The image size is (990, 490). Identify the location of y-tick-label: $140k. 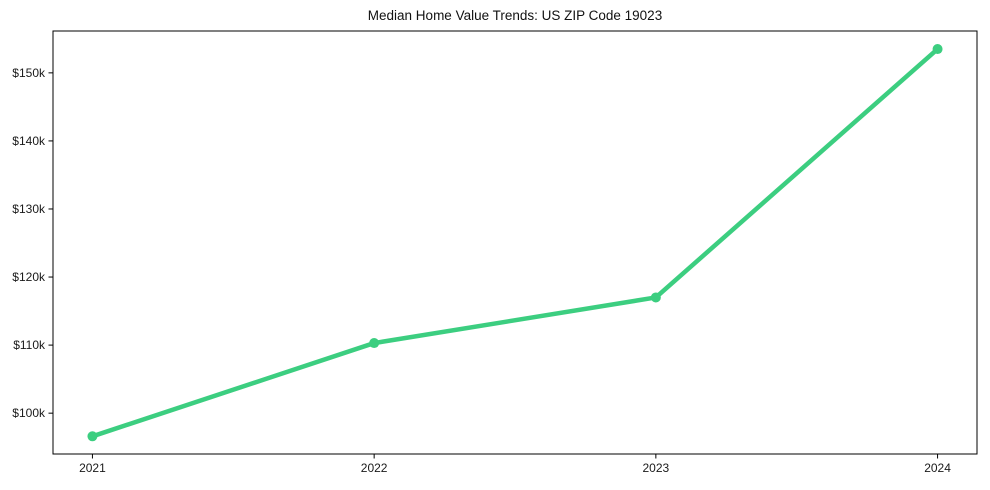
(29, 141).